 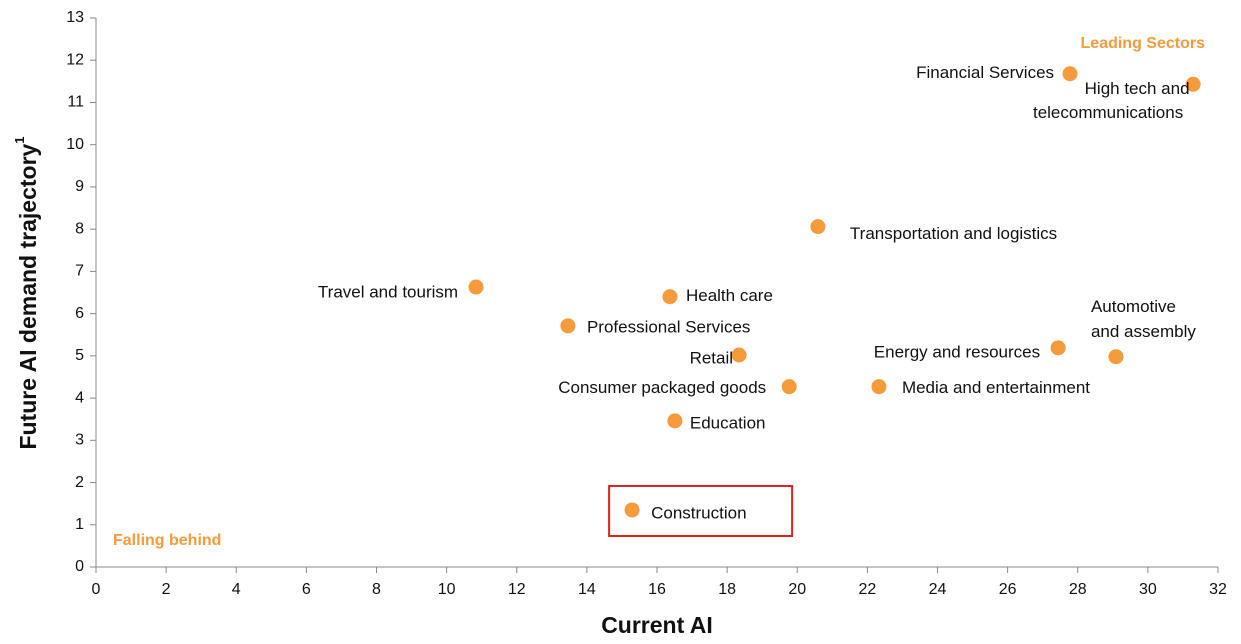 I want to click on y-axis-title-sup: 1, so click(x=19, y=139).